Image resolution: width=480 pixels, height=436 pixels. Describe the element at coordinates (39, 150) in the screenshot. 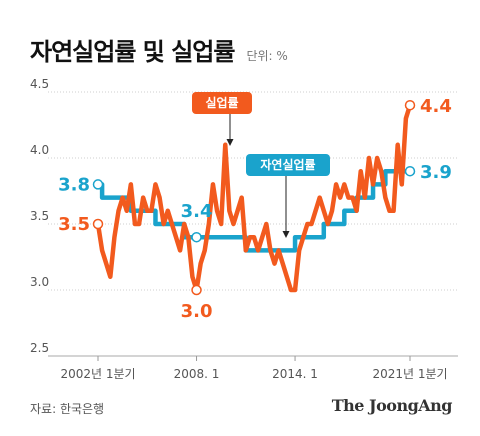

I see `y-tick-label: 4.0` at that location.